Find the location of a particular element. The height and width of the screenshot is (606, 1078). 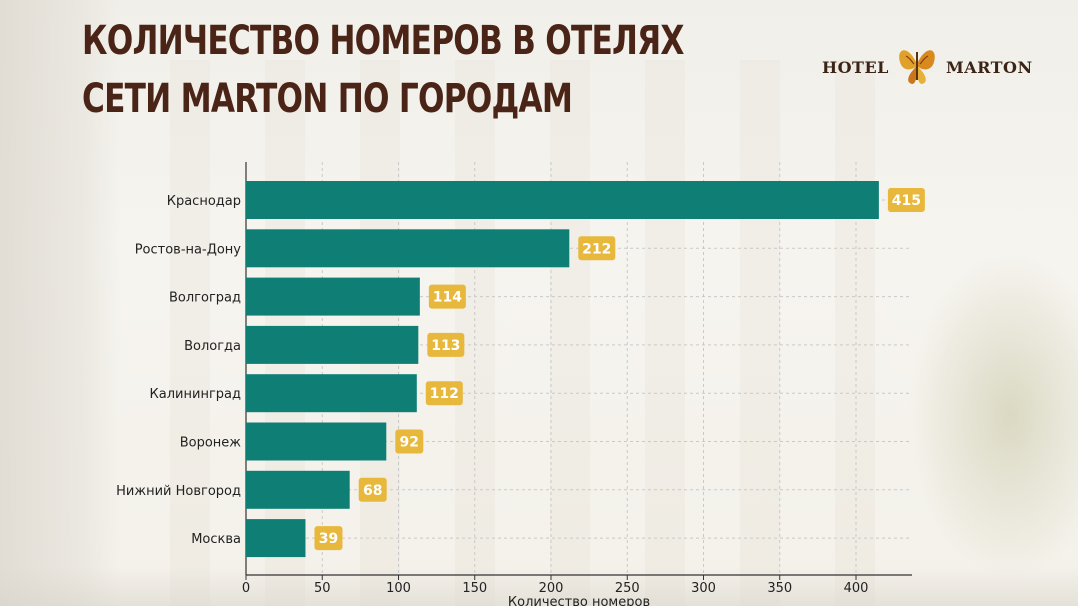

data-label: 415 is located at coordinates (906, 201).